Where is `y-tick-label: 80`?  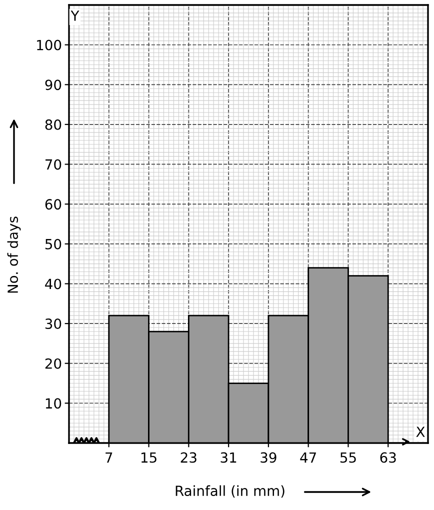 y-tick-label: 80 is located at coordinates (53, 124).